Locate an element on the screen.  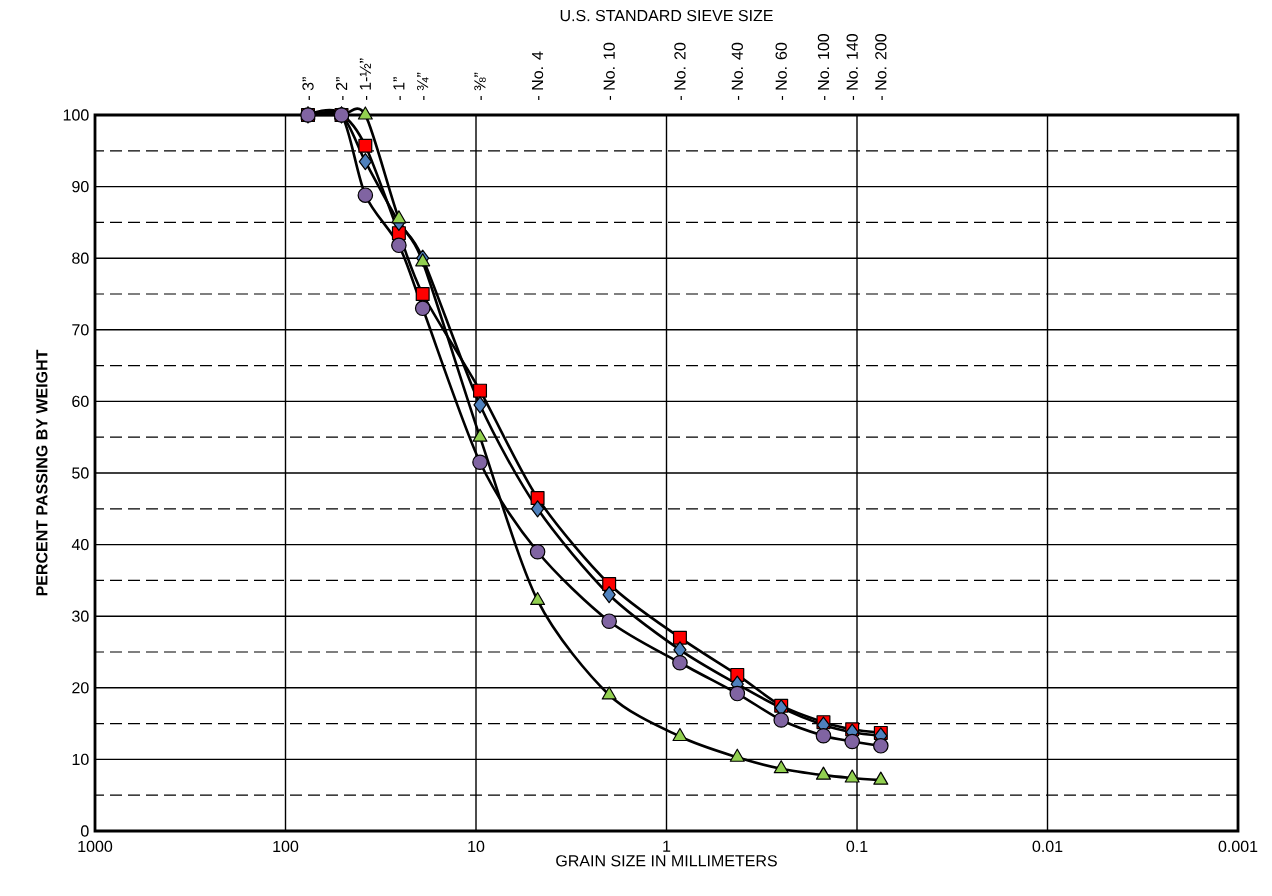
text: - 2” is located at coordinates (341, 88).